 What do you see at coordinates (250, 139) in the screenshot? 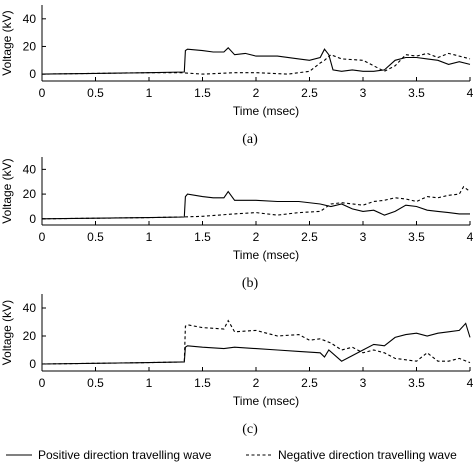
I see `panel-caption: (a)` at bounding box center [250, 139].